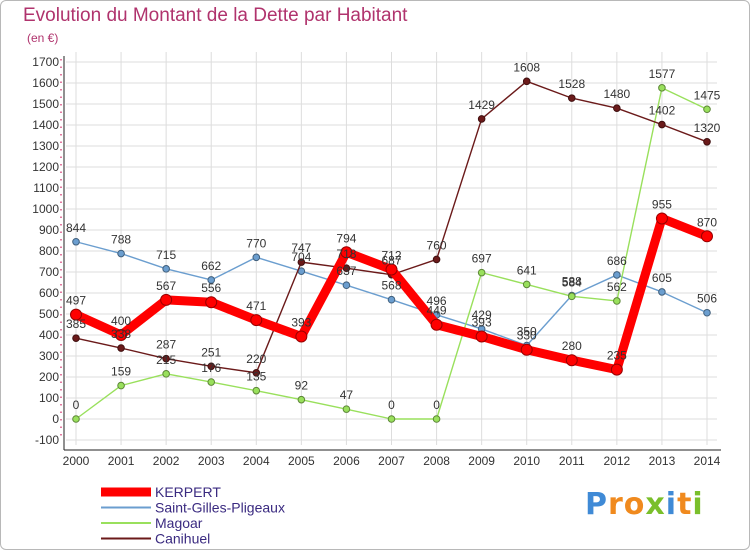 This screenshot has width=750, height=550. What do you see at coordinates (662, 461) in the screenshot?
I see `x-tick-label: 2013` at bounding box center [662, 461].